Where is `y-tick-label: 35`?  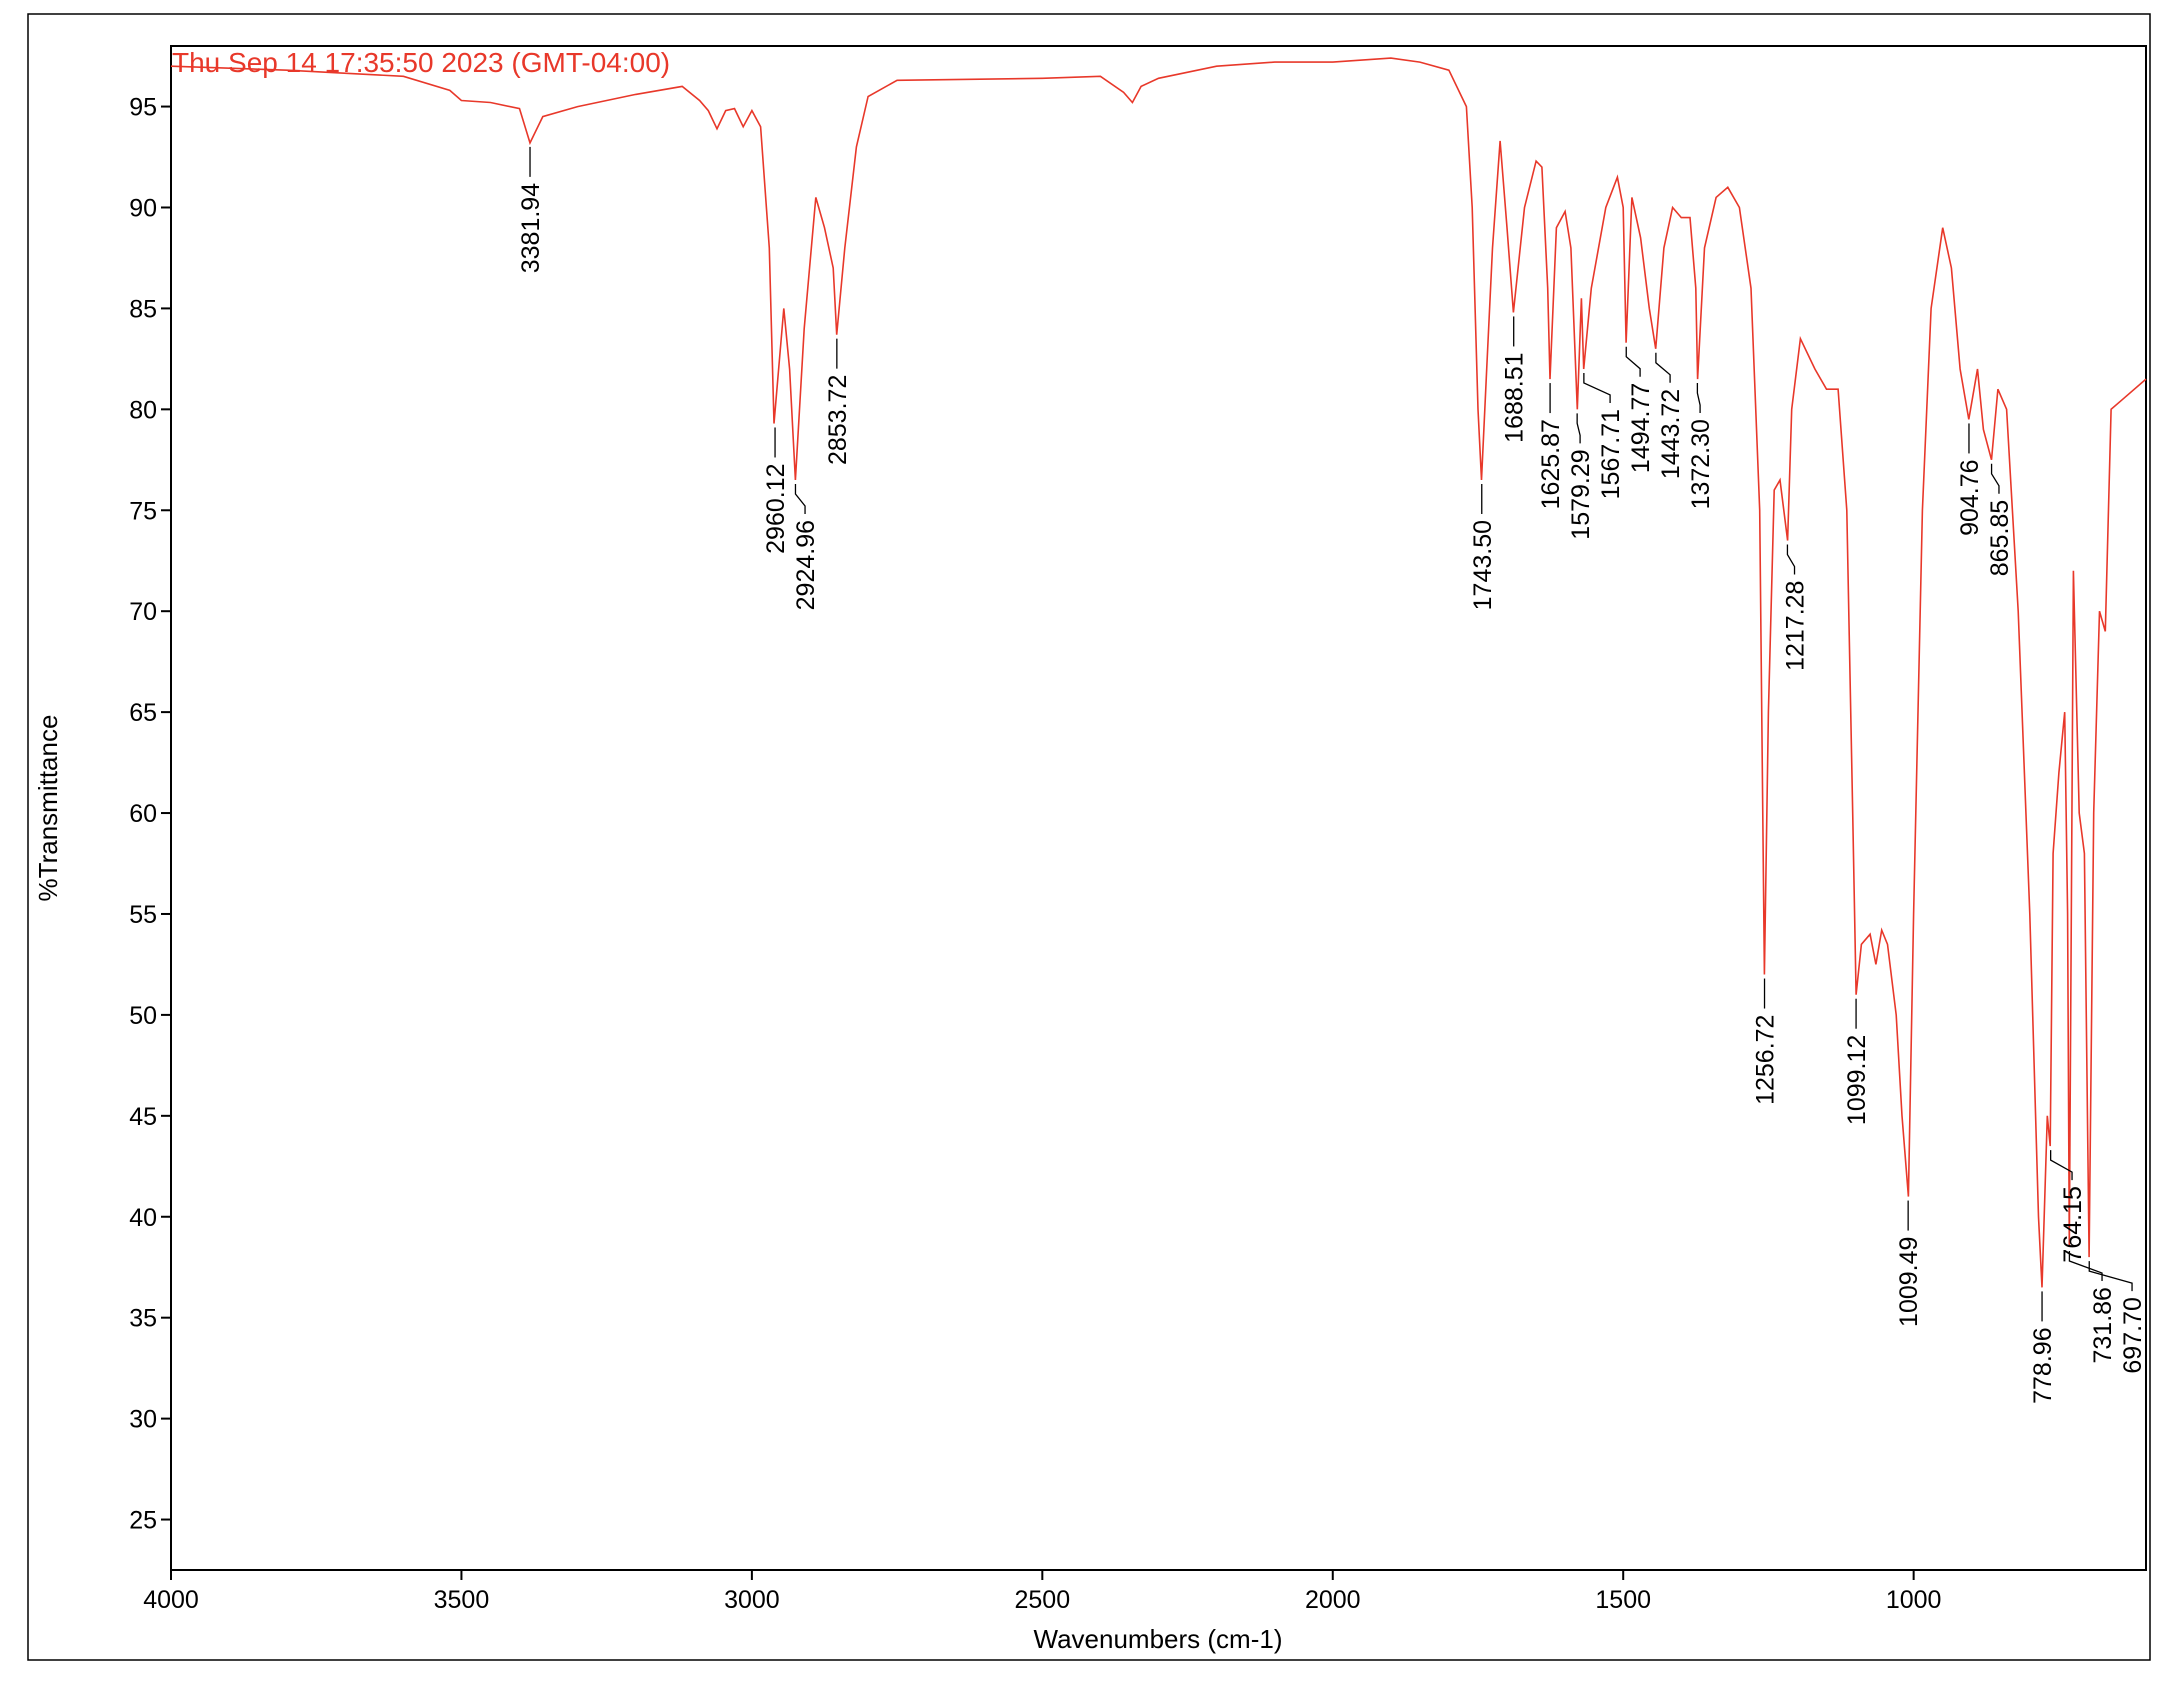
y-tick-label: 35 is located at coordinates (143, 1319).